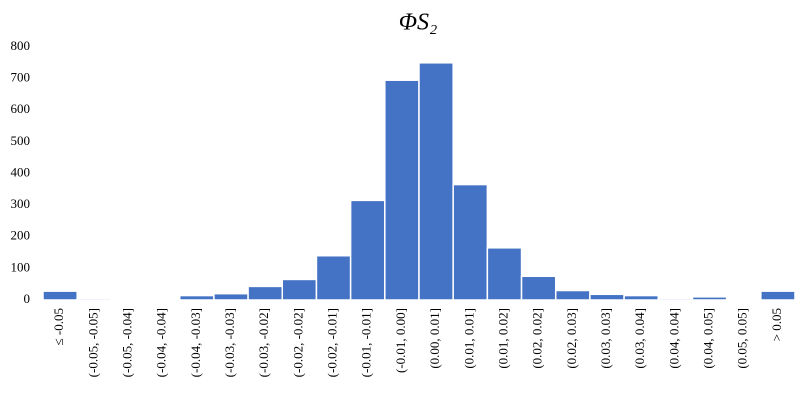 The width and height of the screenshot is (806, 415). What do you see at coordinates (263, 342) in the screenshot?
I see `x-tick-label: (-0.03, -0.02]` at bounding box center [263, 342].